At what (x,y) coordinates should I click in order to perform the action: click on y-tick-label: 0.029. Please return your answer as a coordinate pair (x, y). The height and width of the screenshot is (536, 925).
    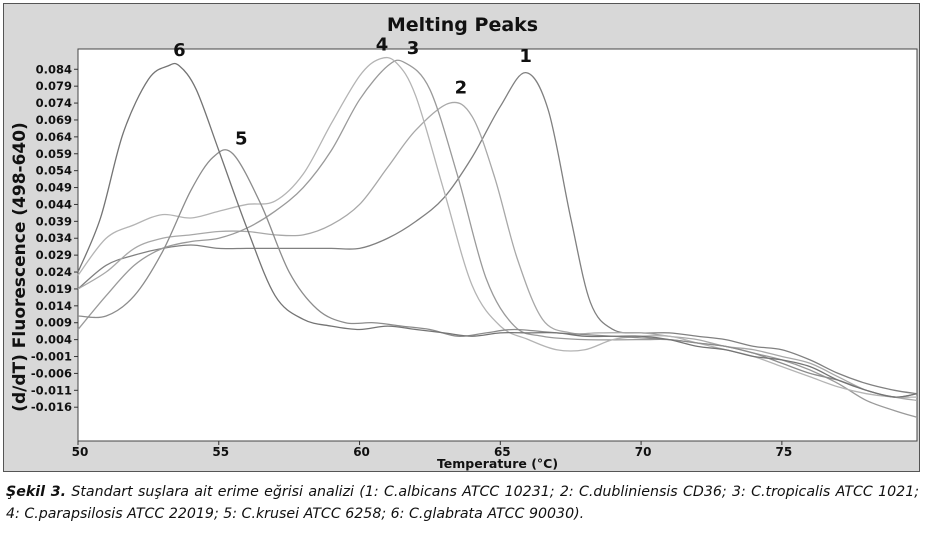
    Looking at the image, I should click on (54, 255).